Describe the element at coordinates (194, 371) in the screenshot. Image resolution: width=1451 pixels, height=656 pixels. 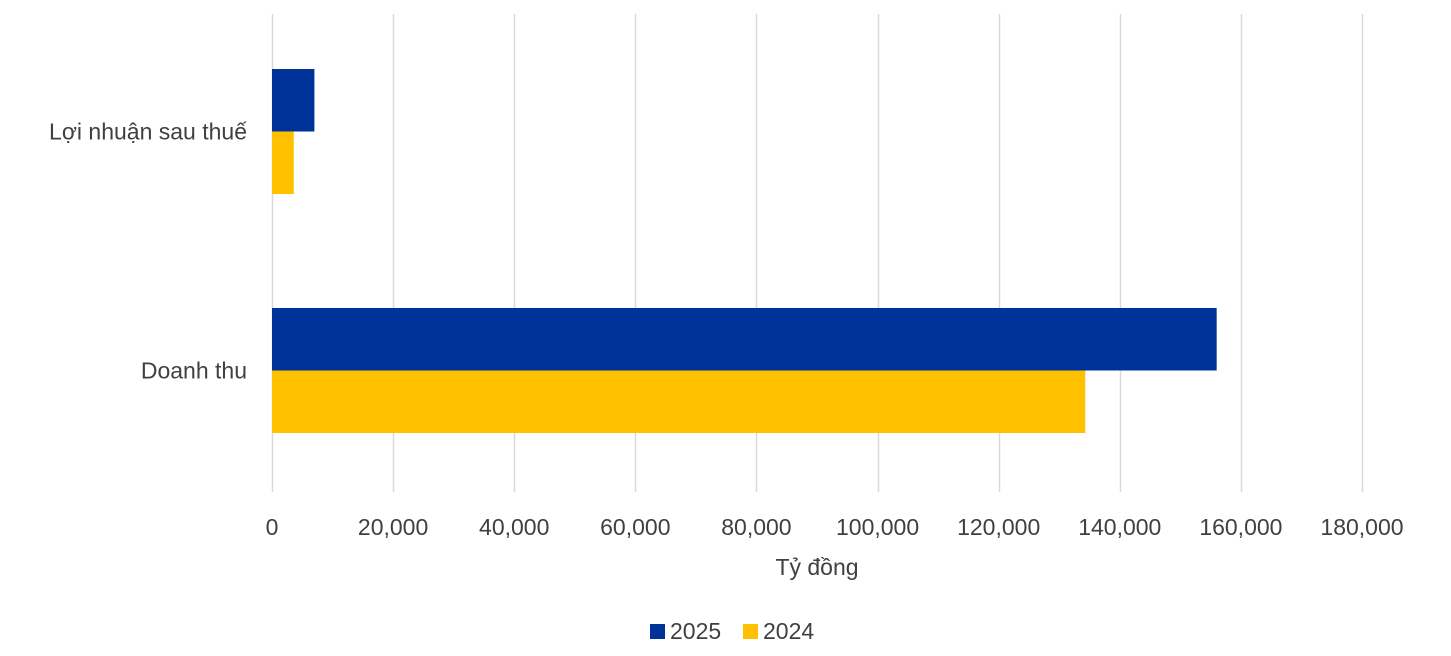
I see `category-label: Doanh thu` at that location.